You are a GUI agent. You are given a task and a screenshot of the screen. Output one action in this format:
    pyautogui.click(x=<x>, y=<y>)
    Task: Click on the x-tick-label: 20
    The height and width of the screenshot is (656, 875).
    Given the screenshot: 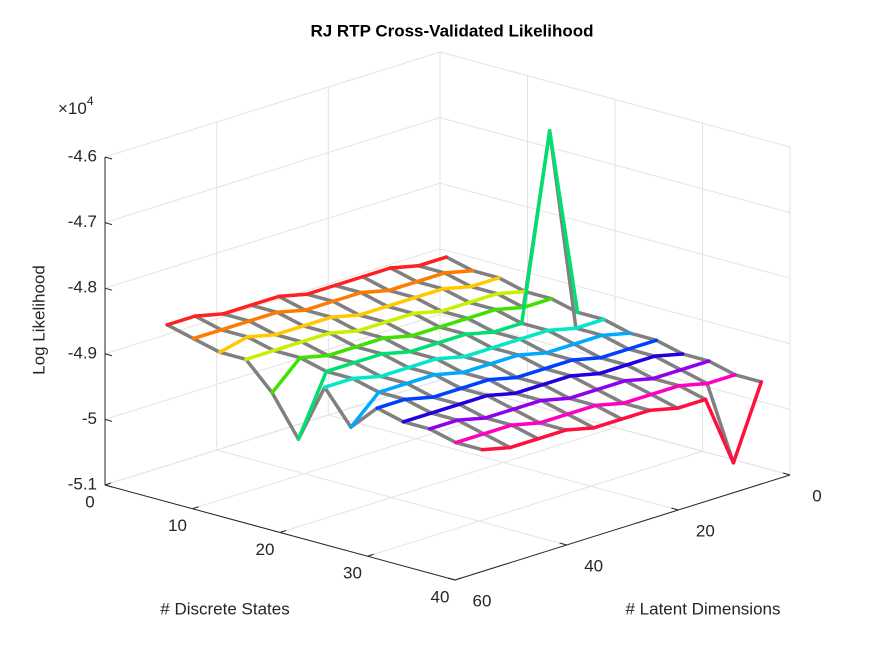 What is the action you would take?
    pyautogui.click(x=265, y=549)
    